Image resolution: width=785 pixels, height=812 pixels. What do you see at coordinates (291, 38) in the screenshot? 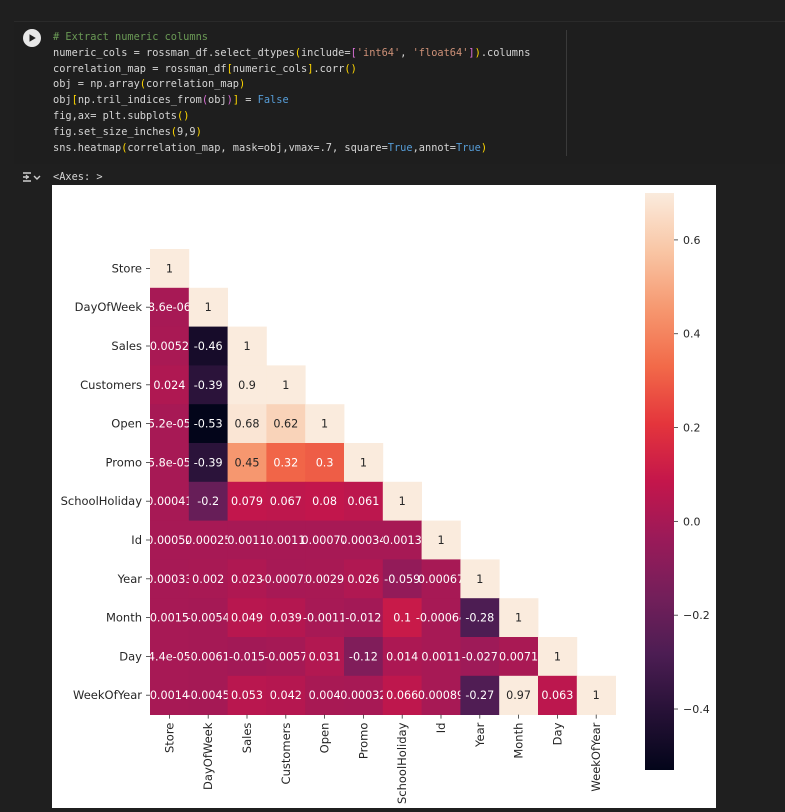
I see `code-line: # Extract numeric columns` at bounding box center [291, 38].